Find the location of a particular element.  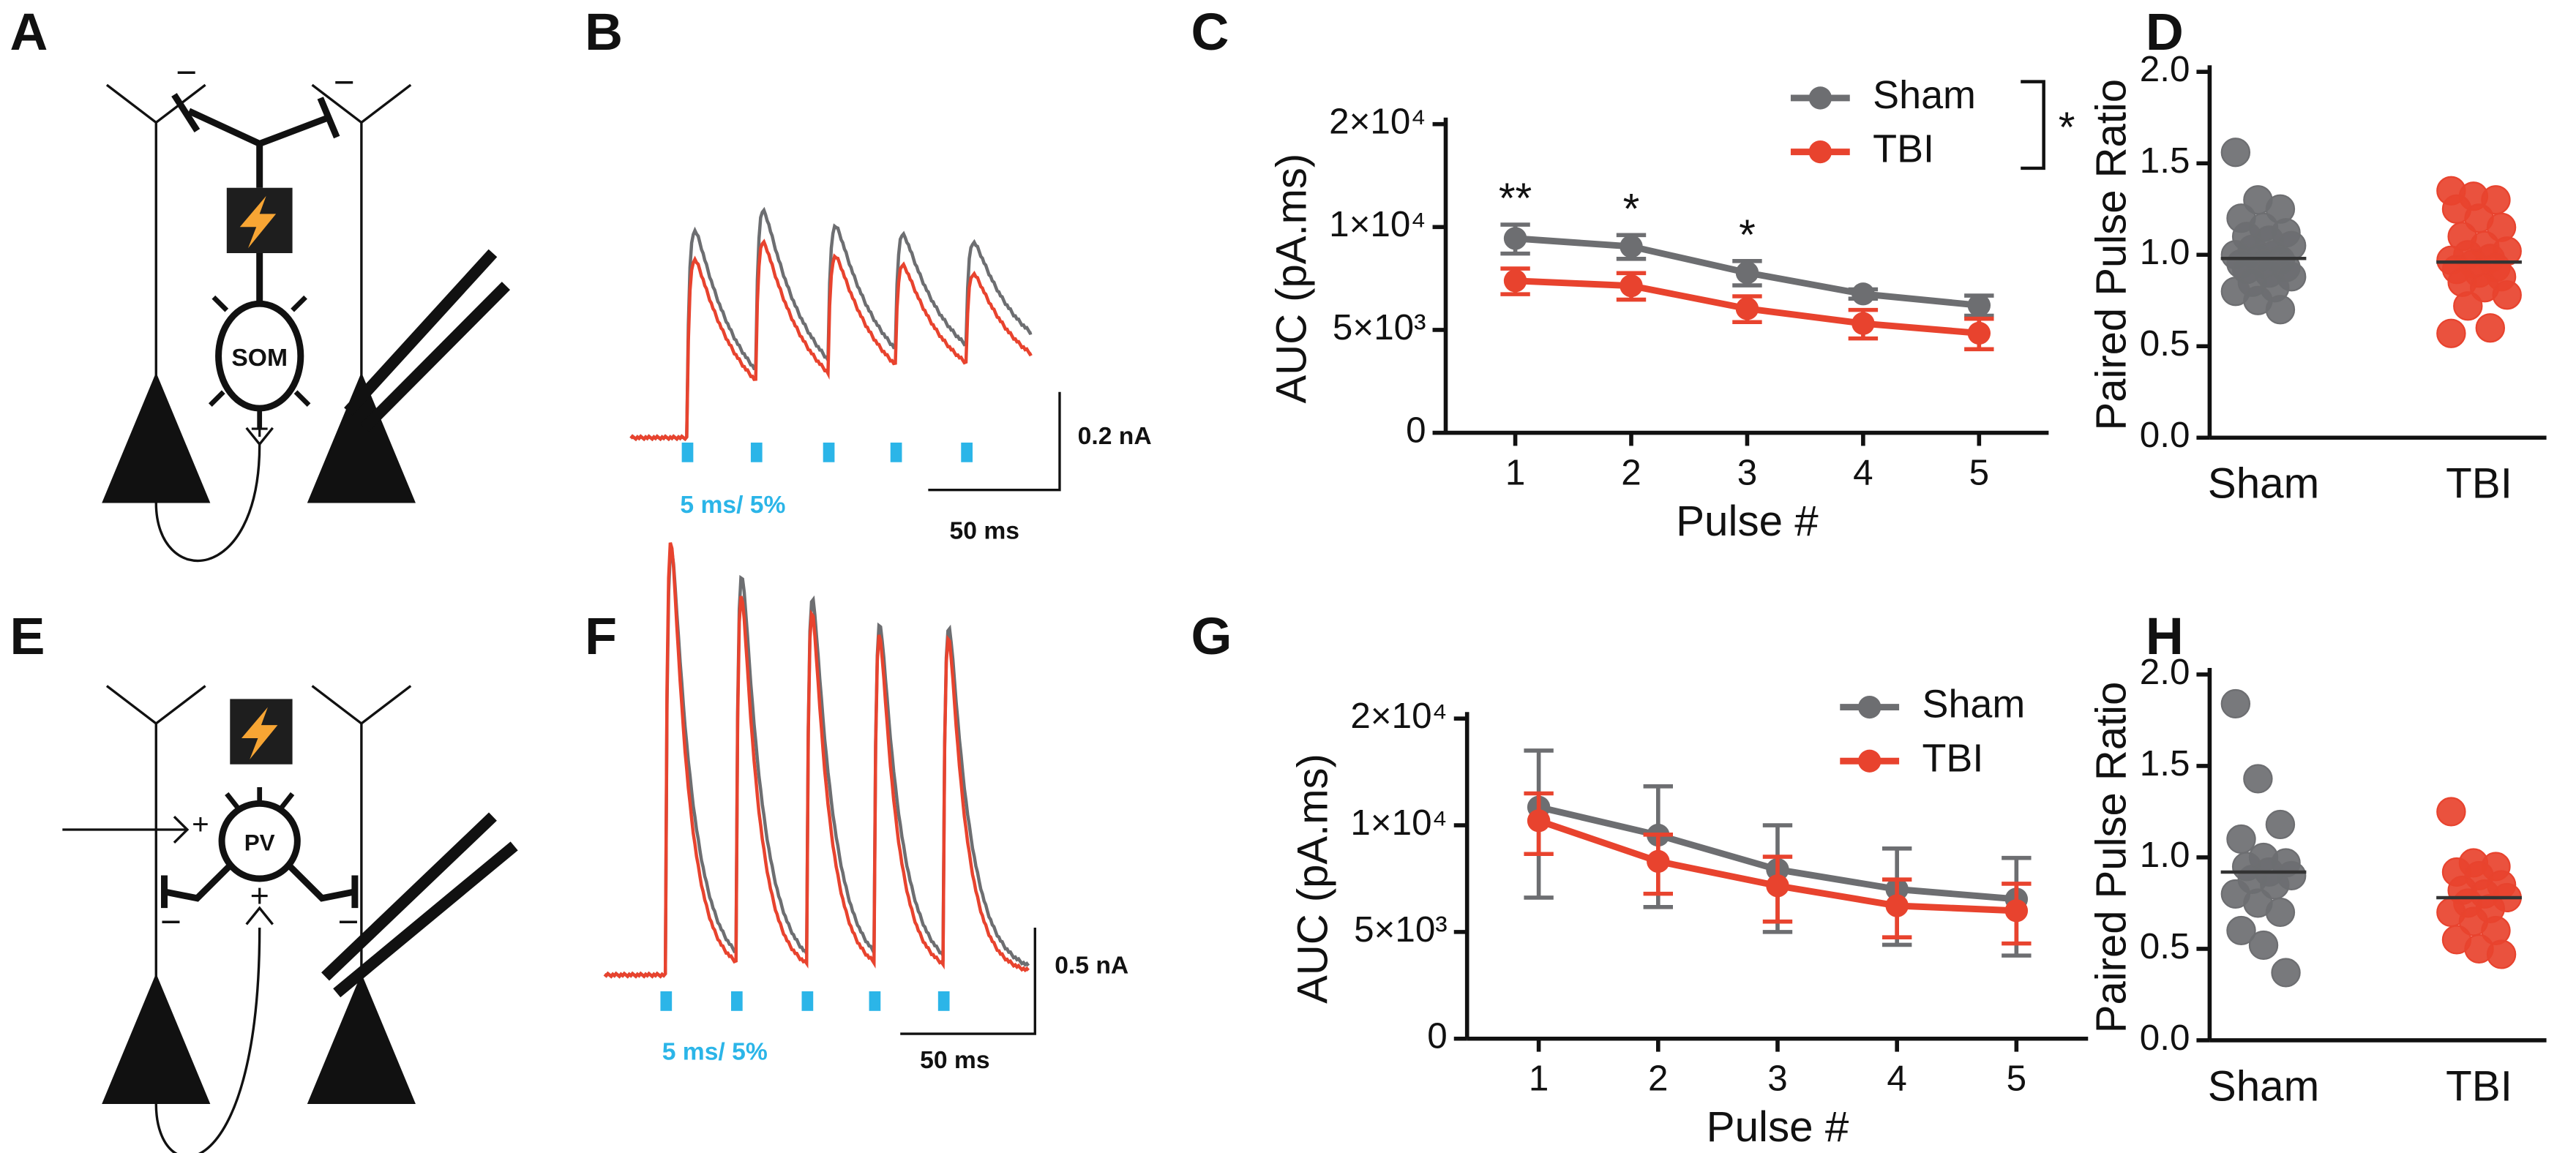

scale-bar is located at coordinates (994, 441).